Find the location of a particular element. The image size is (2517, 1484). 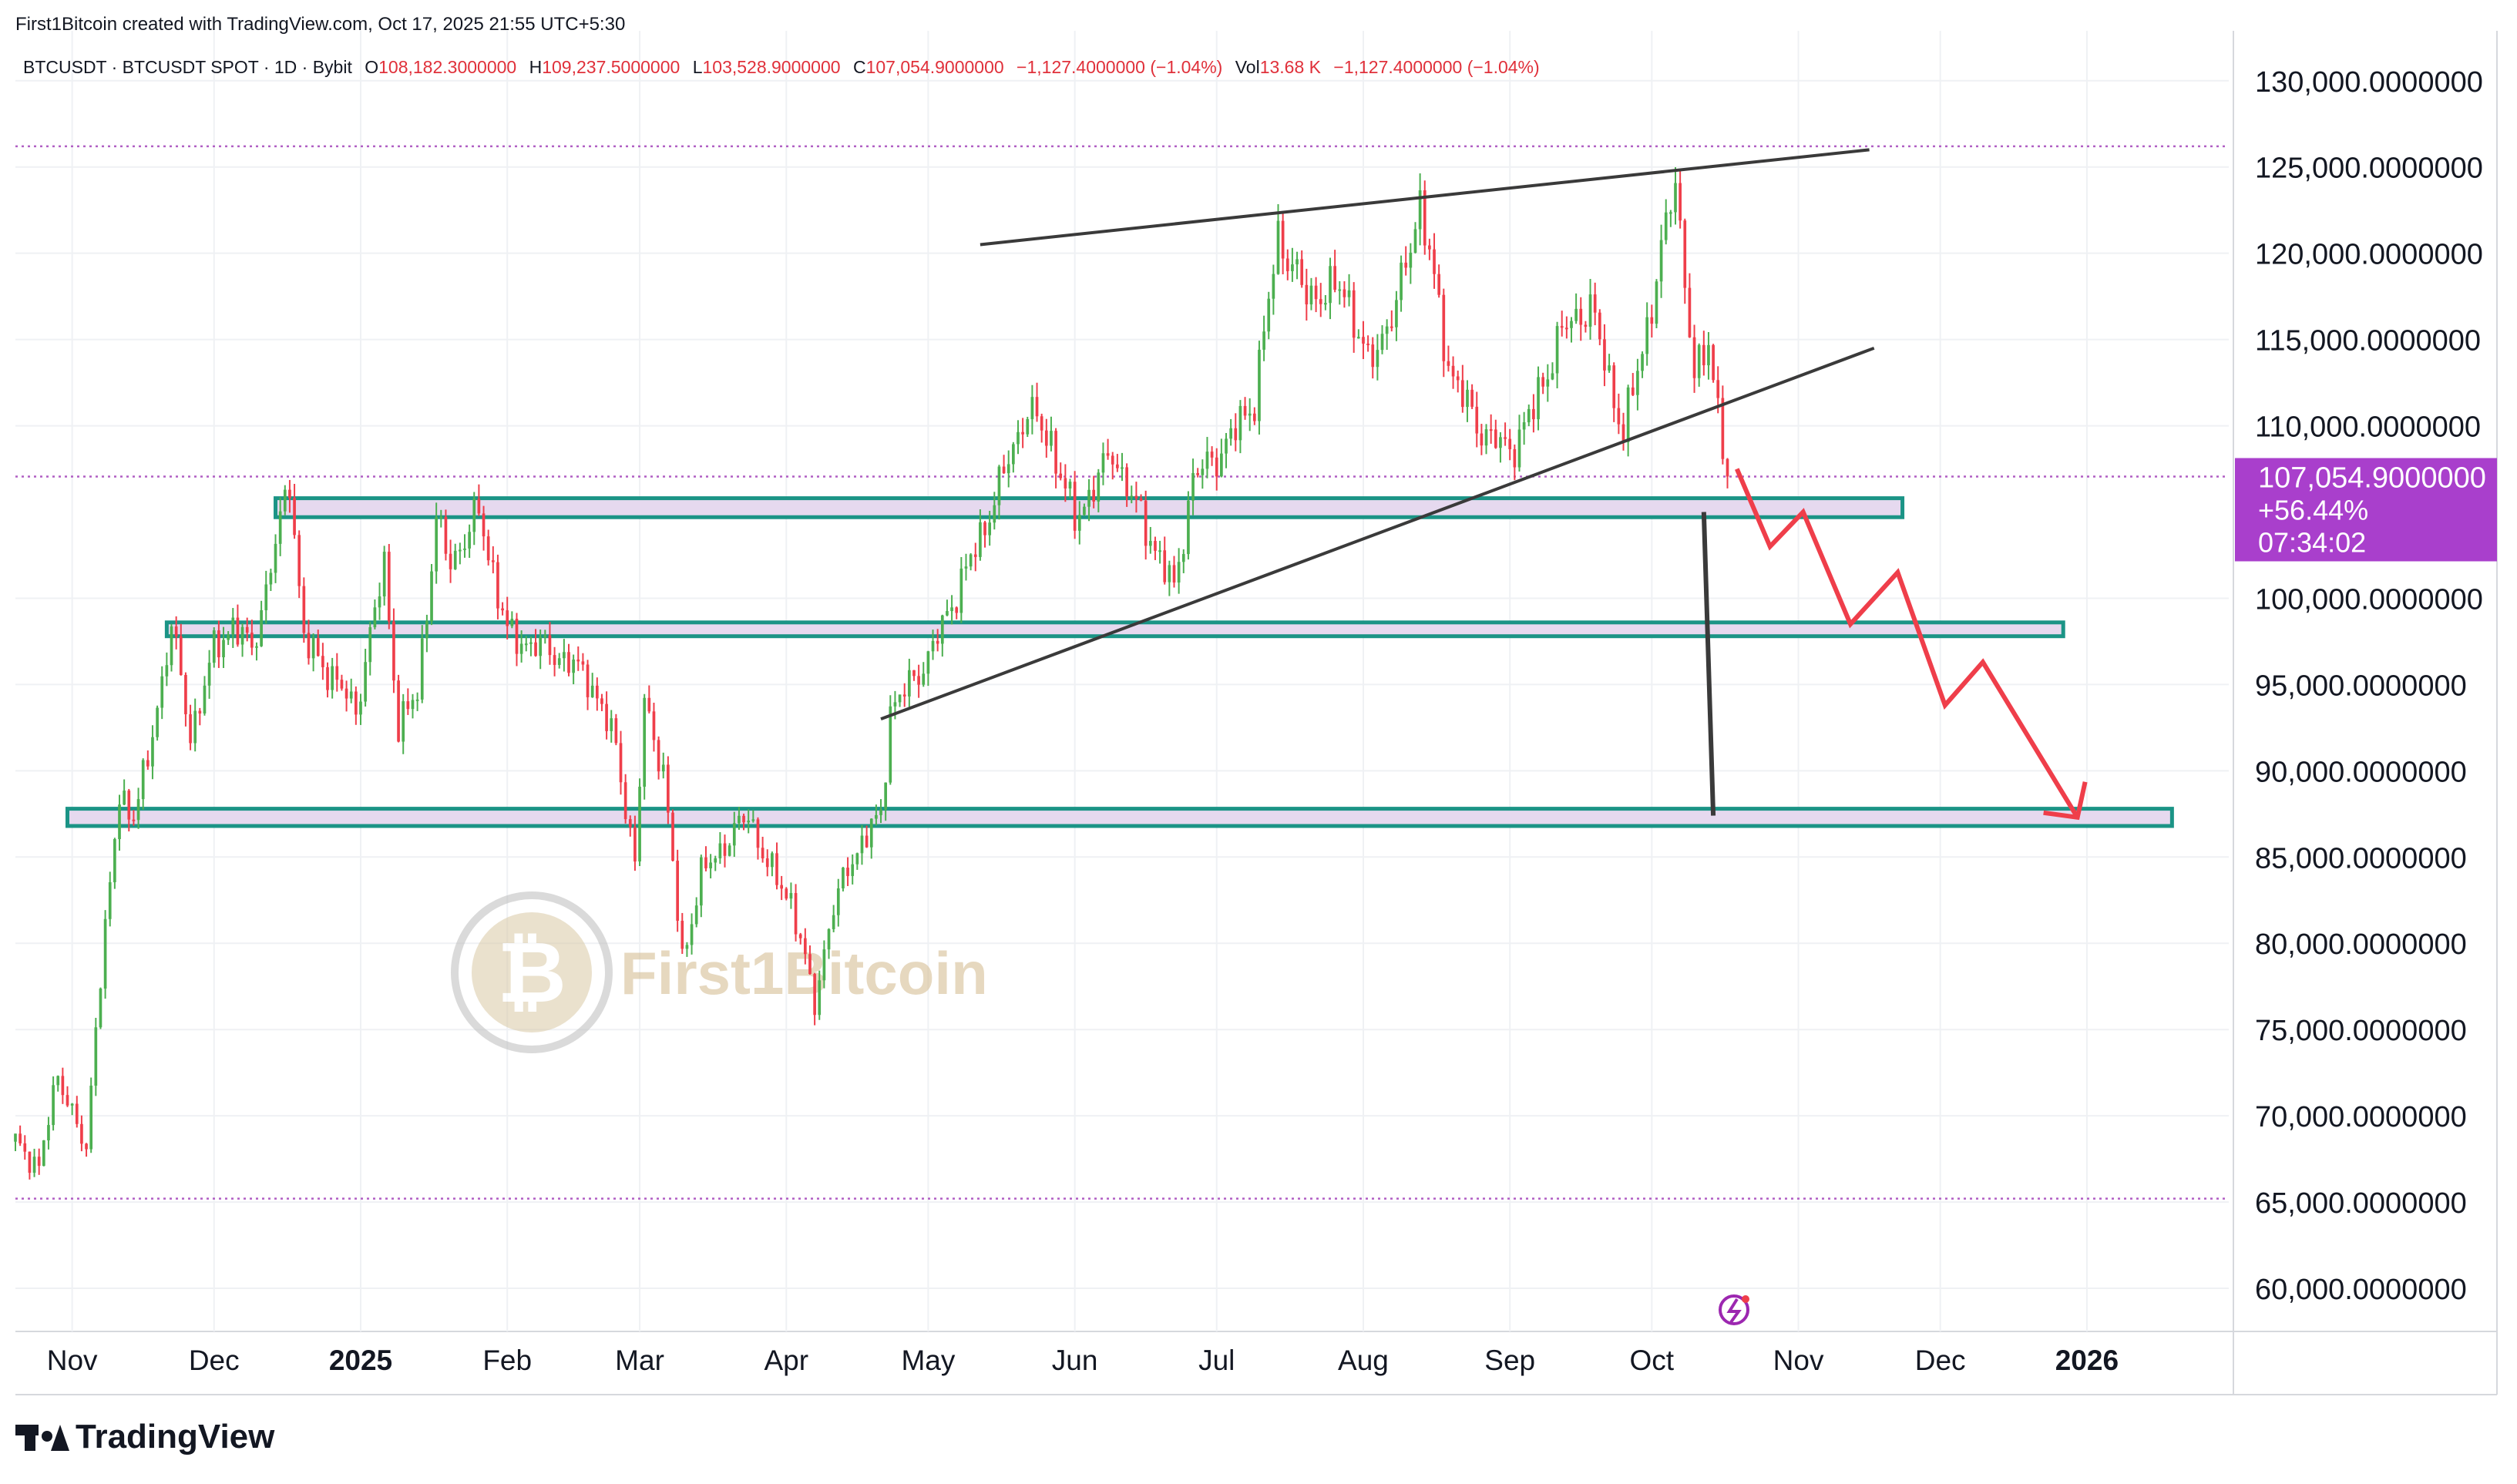

event-lightning-icon is located at coordinates (1734, 1309).